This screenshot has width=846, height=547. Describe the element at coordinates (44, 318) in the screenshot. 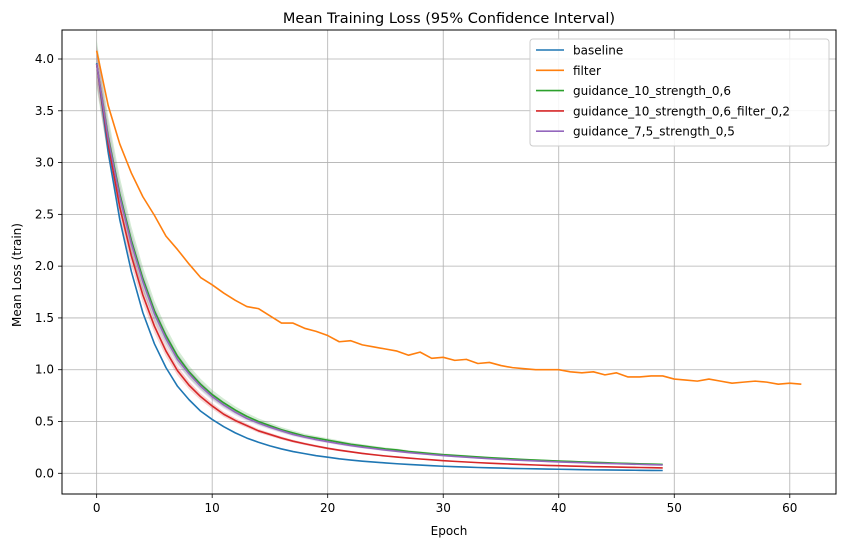

I see `y-tick-label: 1.5` at that location.